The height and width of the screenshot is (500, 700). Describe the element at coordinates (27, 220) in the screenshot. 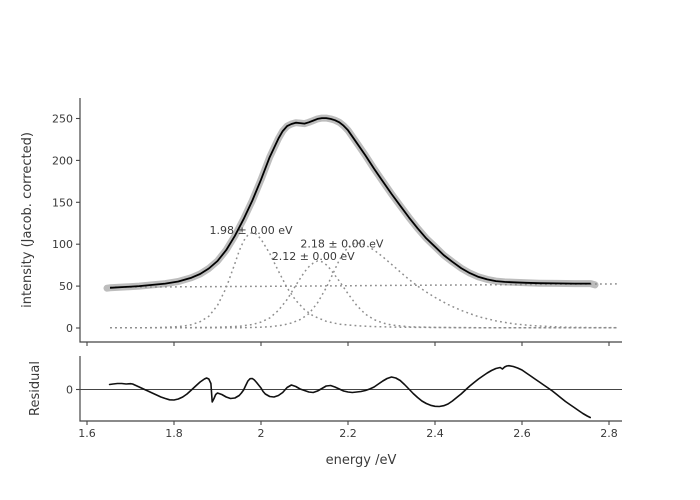

I see `y-axis-label: intensity (Jacob. corrected)` at that location.